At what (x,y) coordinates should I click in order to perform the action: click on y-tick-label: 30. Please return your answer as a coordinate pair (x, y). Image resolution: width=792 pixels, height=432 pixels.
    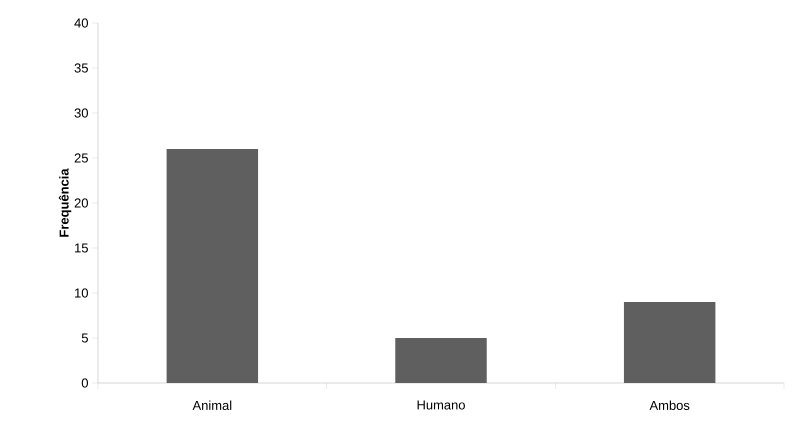
    Looking at the image, I should click on (81, 113).